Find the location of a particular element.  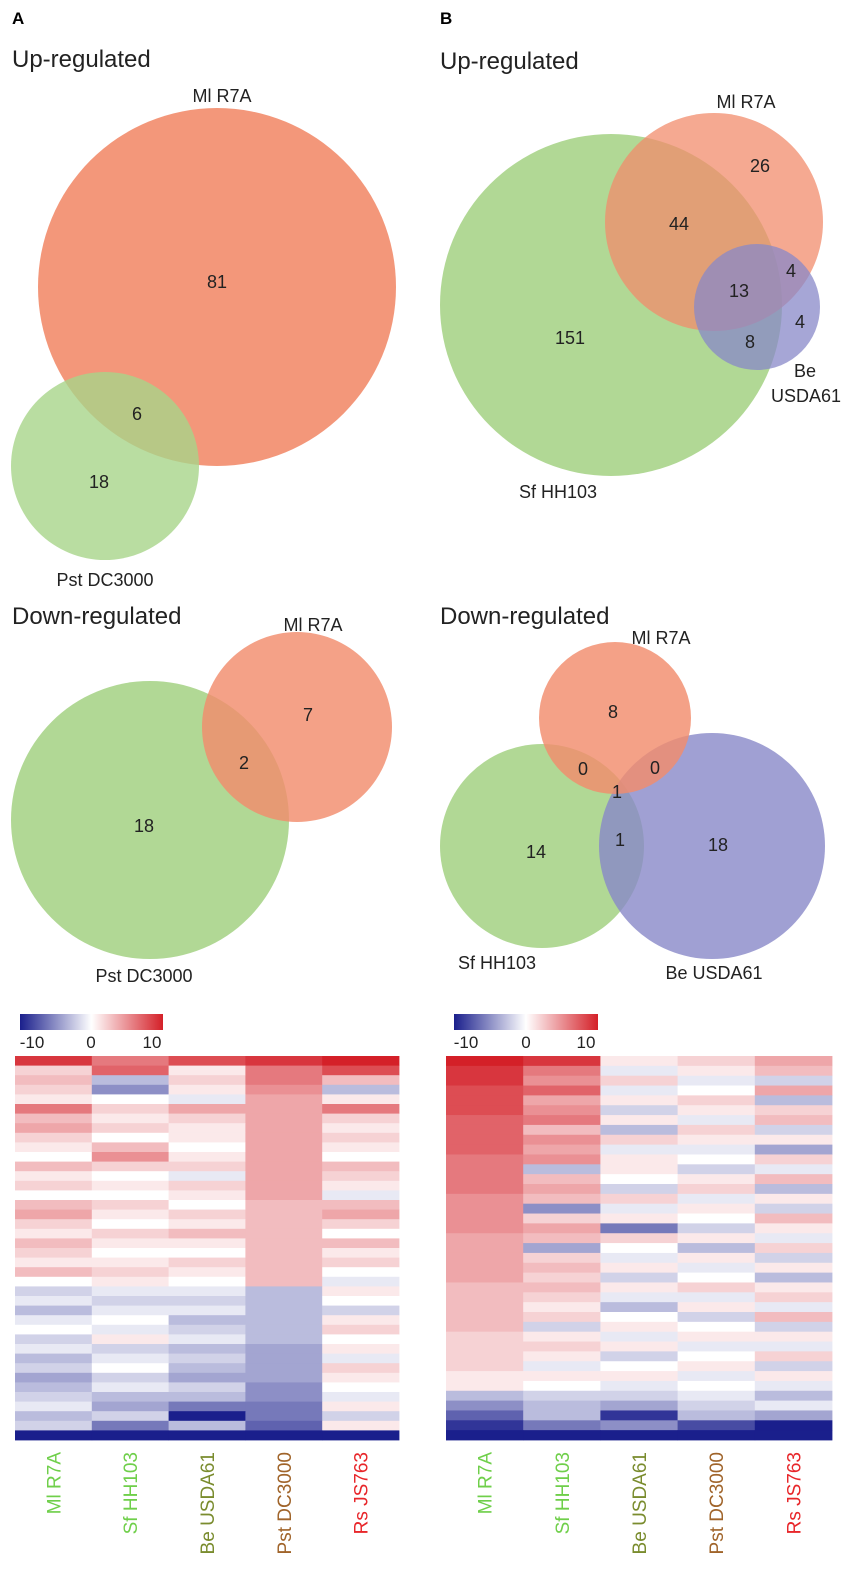

venn-b-up-label-be: Be is located at coordinates (805, 371).